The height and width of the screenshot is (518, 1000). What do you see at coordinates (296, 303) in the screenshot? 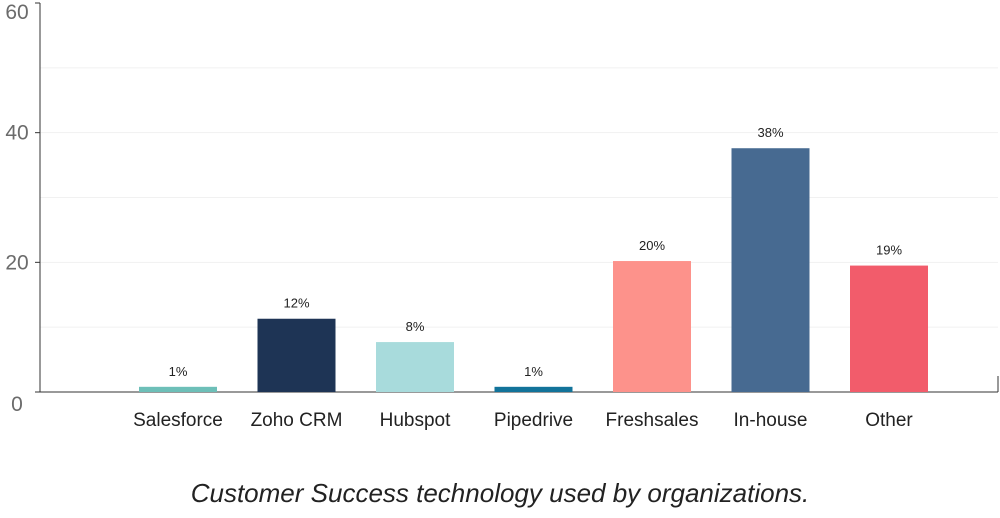
I see `data-label: 12%` at bounding box center [296, 303].